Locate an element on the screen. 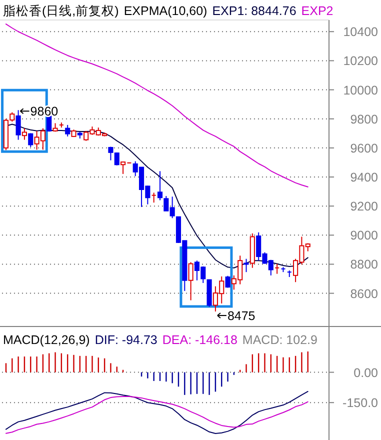  y-tick-label: 0.00 is located at coordinates (366, 373).